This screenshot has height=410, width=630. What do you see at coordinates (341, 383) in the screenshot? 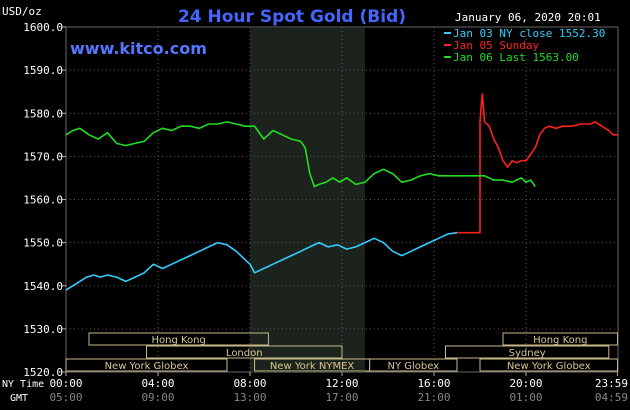
I see `x-tick-ny: 12:00` at bounding box center [341, 383].